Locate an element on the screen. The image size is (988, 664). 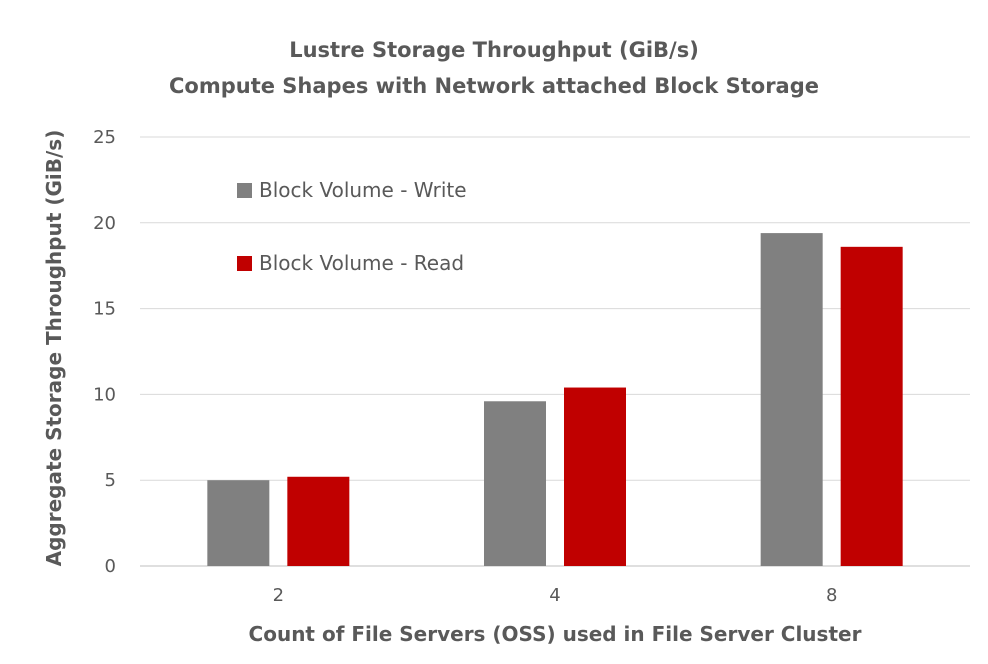
y-tick-label: 25 is located at coordinates (104, 137).